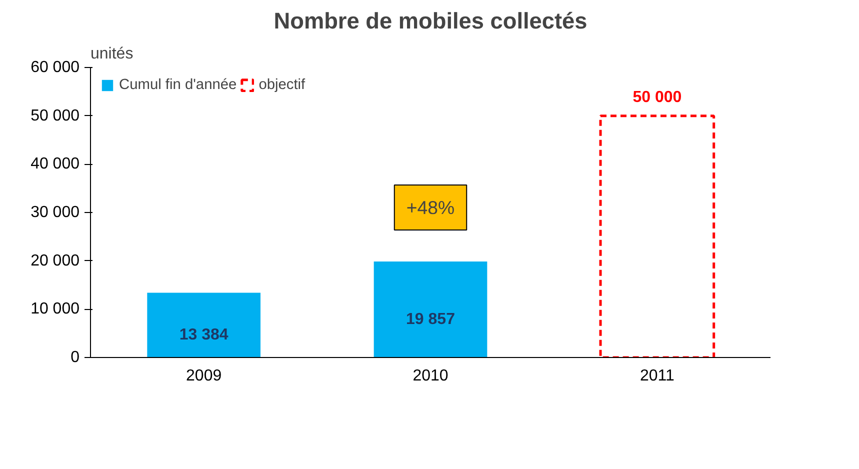  I want to click on y-tick-label: 50 000, so click(55, 115).